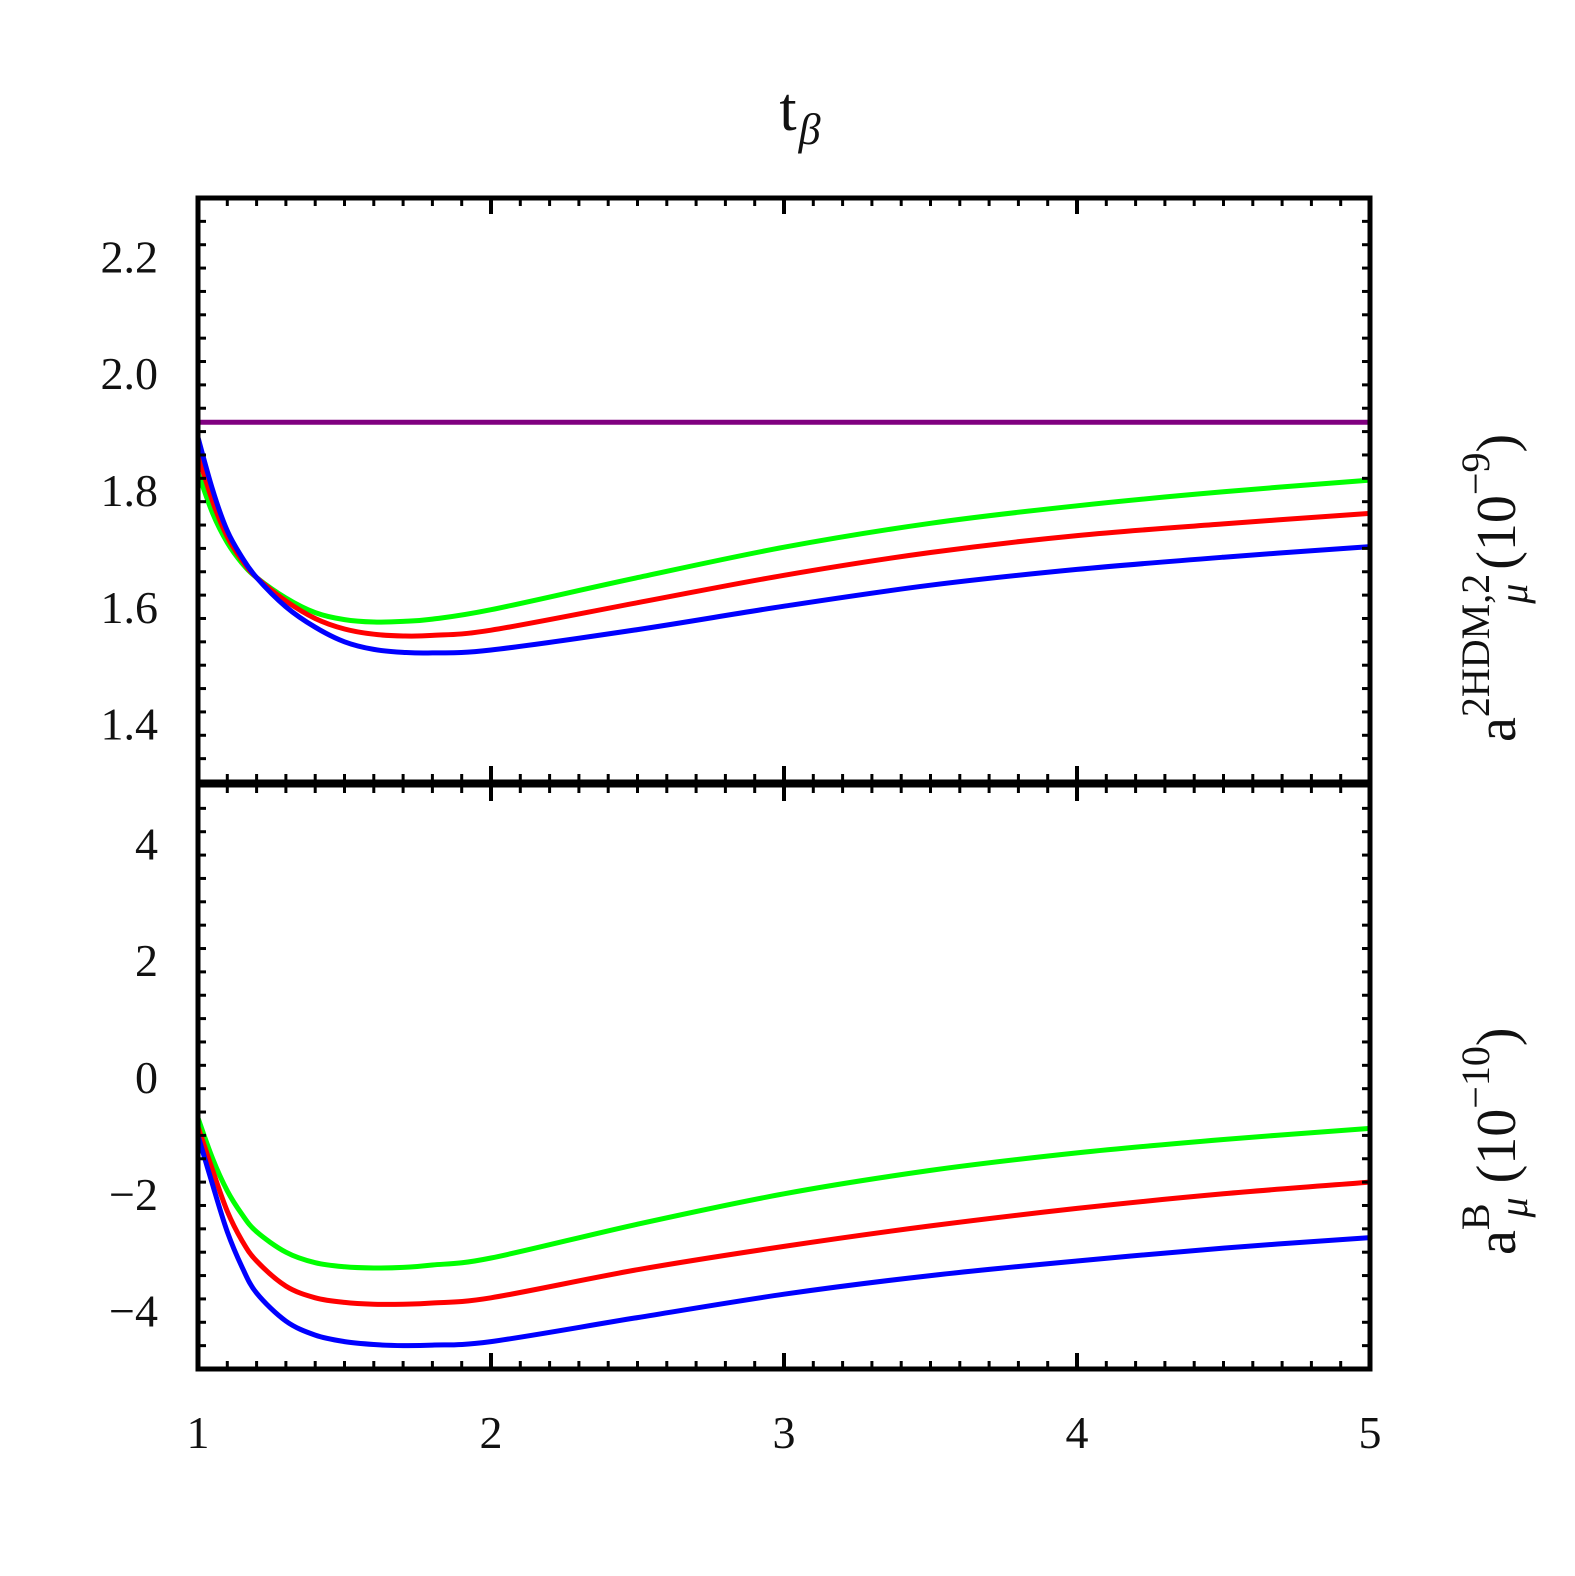 This screenshot has width=1575, height=1576. What do you see at coordinates (491, 1432) in the screenshot?
I see `xtick-label: 2` at bounding box center [491, 1432].